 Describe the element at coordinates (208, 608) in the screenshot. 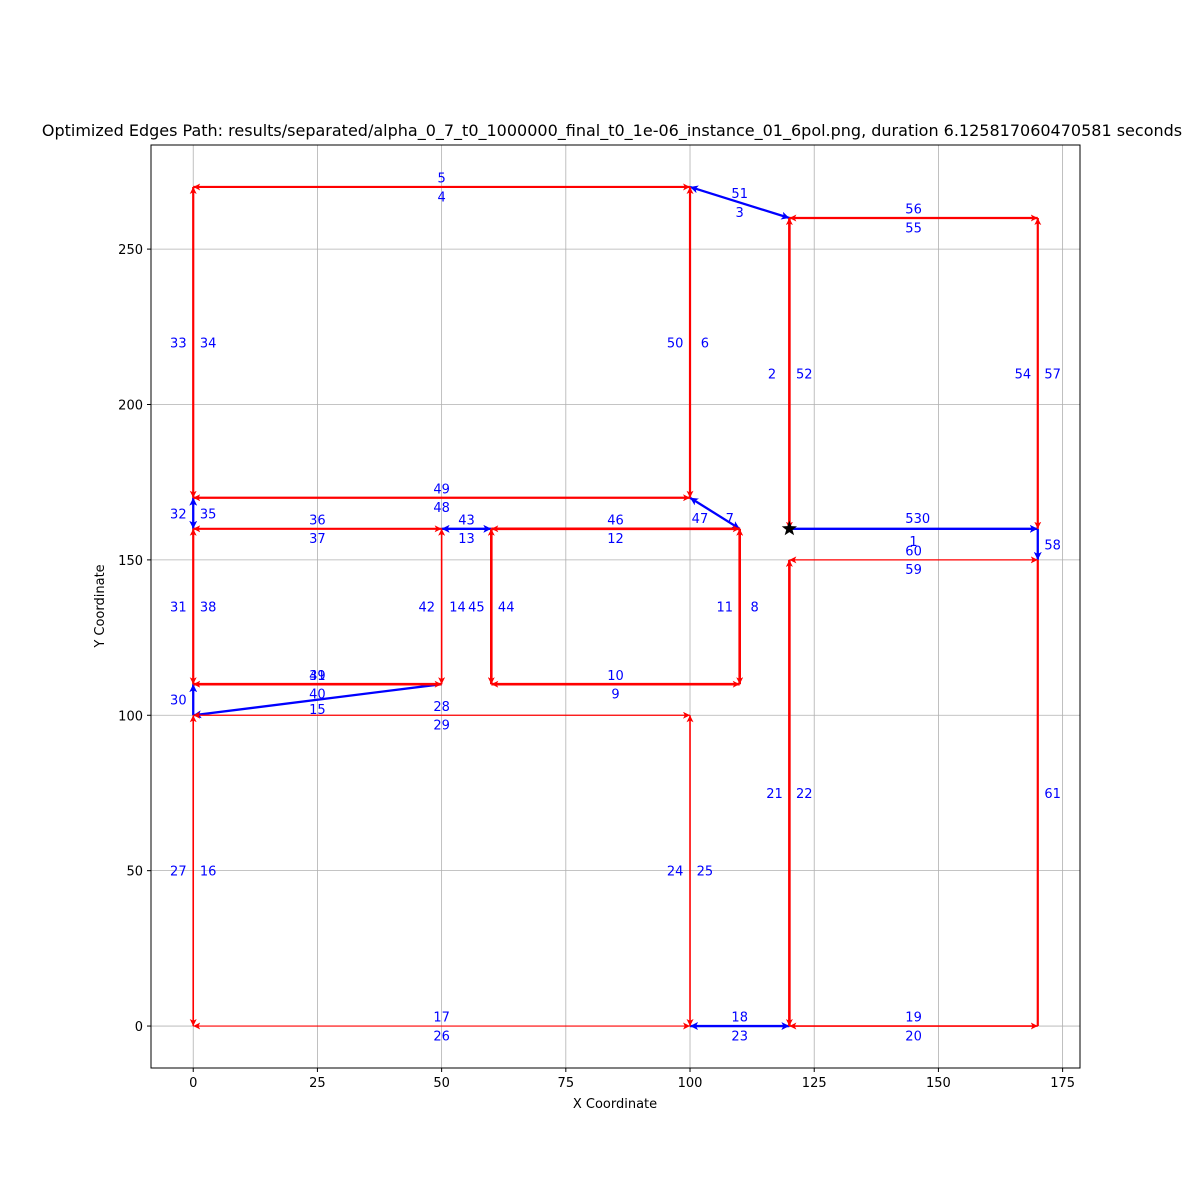

I see `edge-label: 38` at that location.